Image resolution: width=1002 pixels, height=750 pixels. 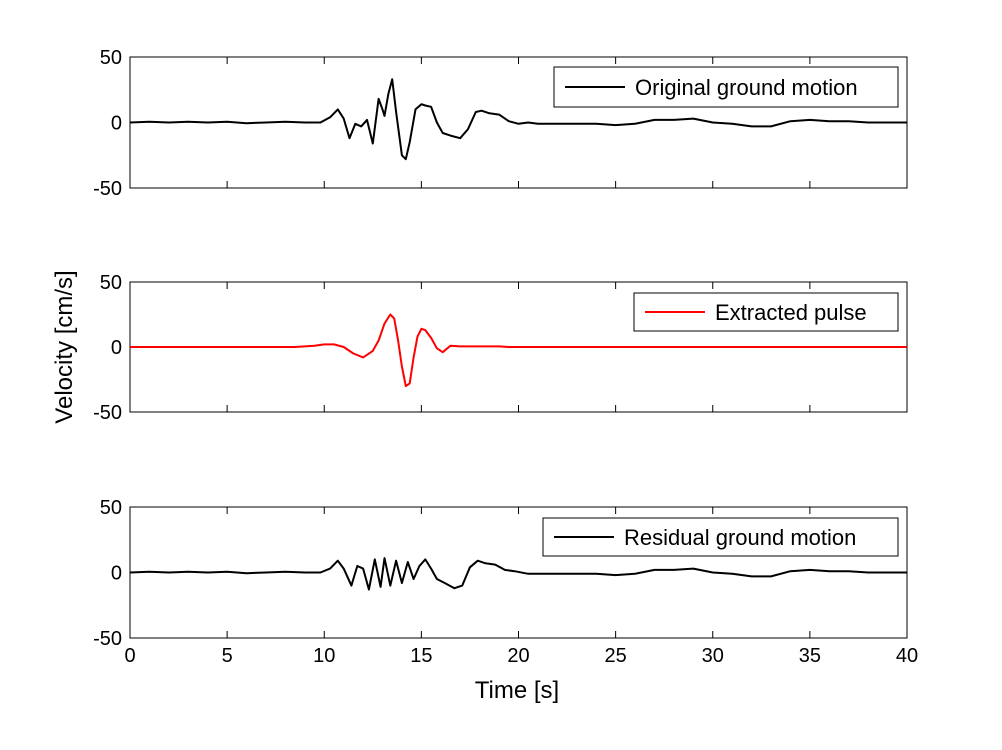 I want to click on legend-label: Original ground motion, so click(x=746, y=87).